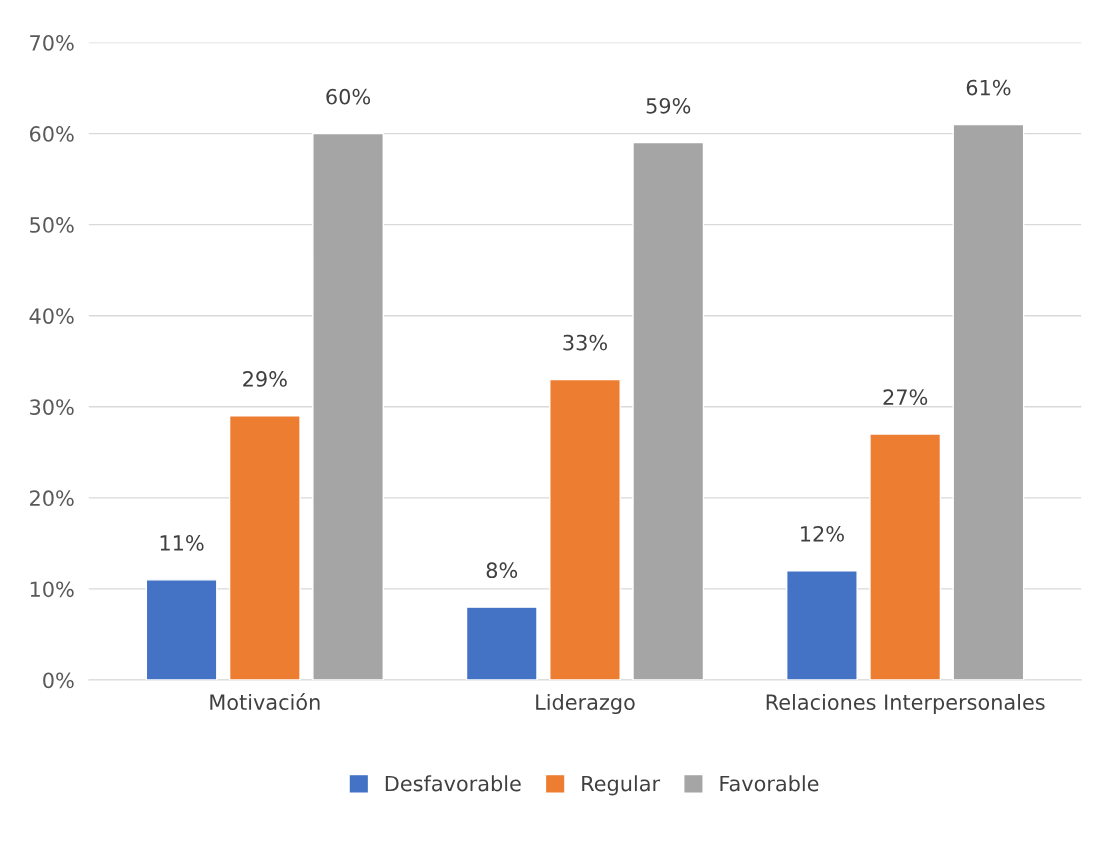  I want to click on legend-label: Regular, so click(621, 785).